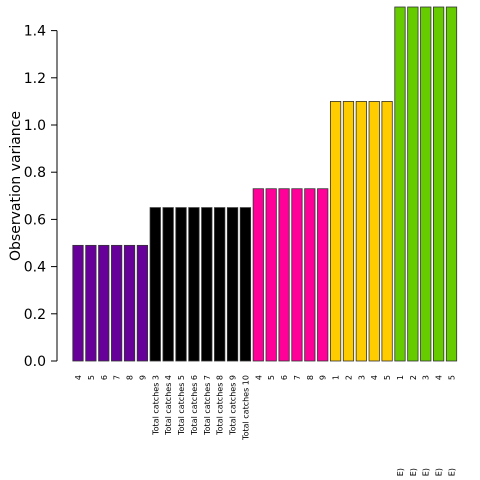  I want to click on x-tick-label: Total catches 8, so click(220, 405).